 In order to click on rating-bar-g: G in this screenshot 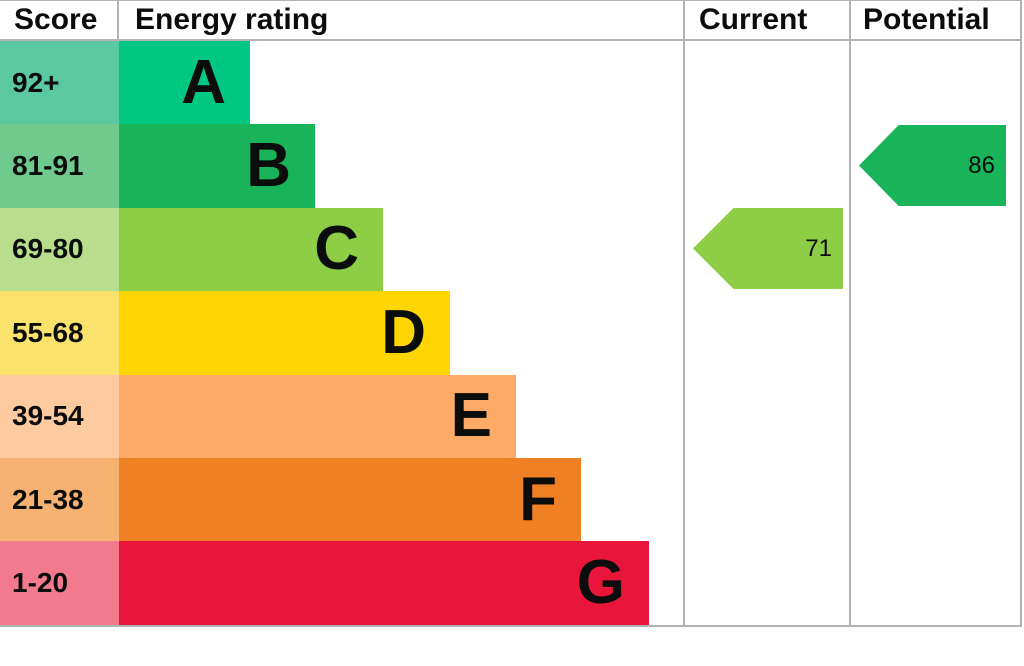, I will do `click(384, 583)`.